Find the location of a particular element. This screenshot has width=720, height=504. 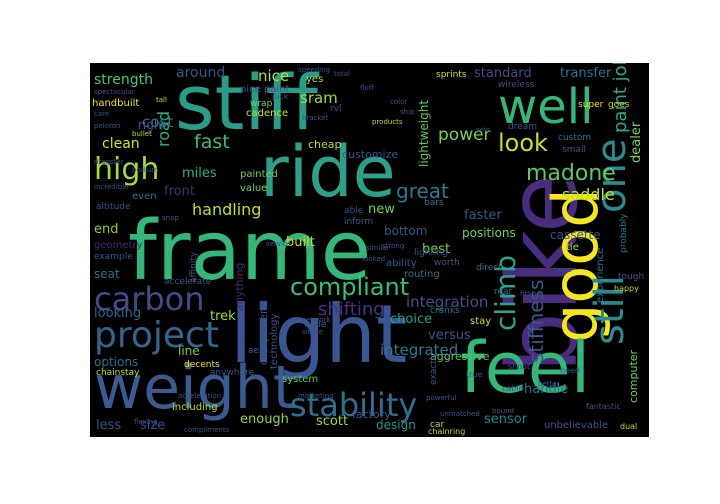

word-worth: worth is located at coordinates (447, 263).